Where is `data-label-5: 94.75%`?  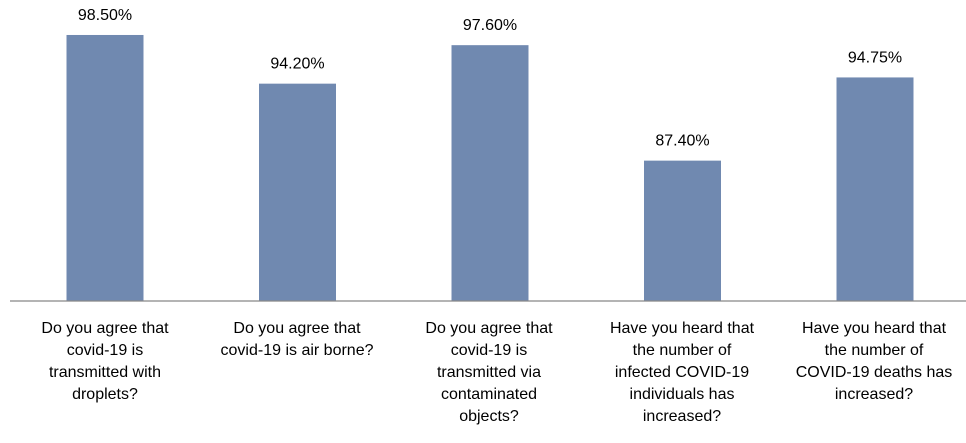 data-label-5: 94.75% is located at coordinates (875, 57).